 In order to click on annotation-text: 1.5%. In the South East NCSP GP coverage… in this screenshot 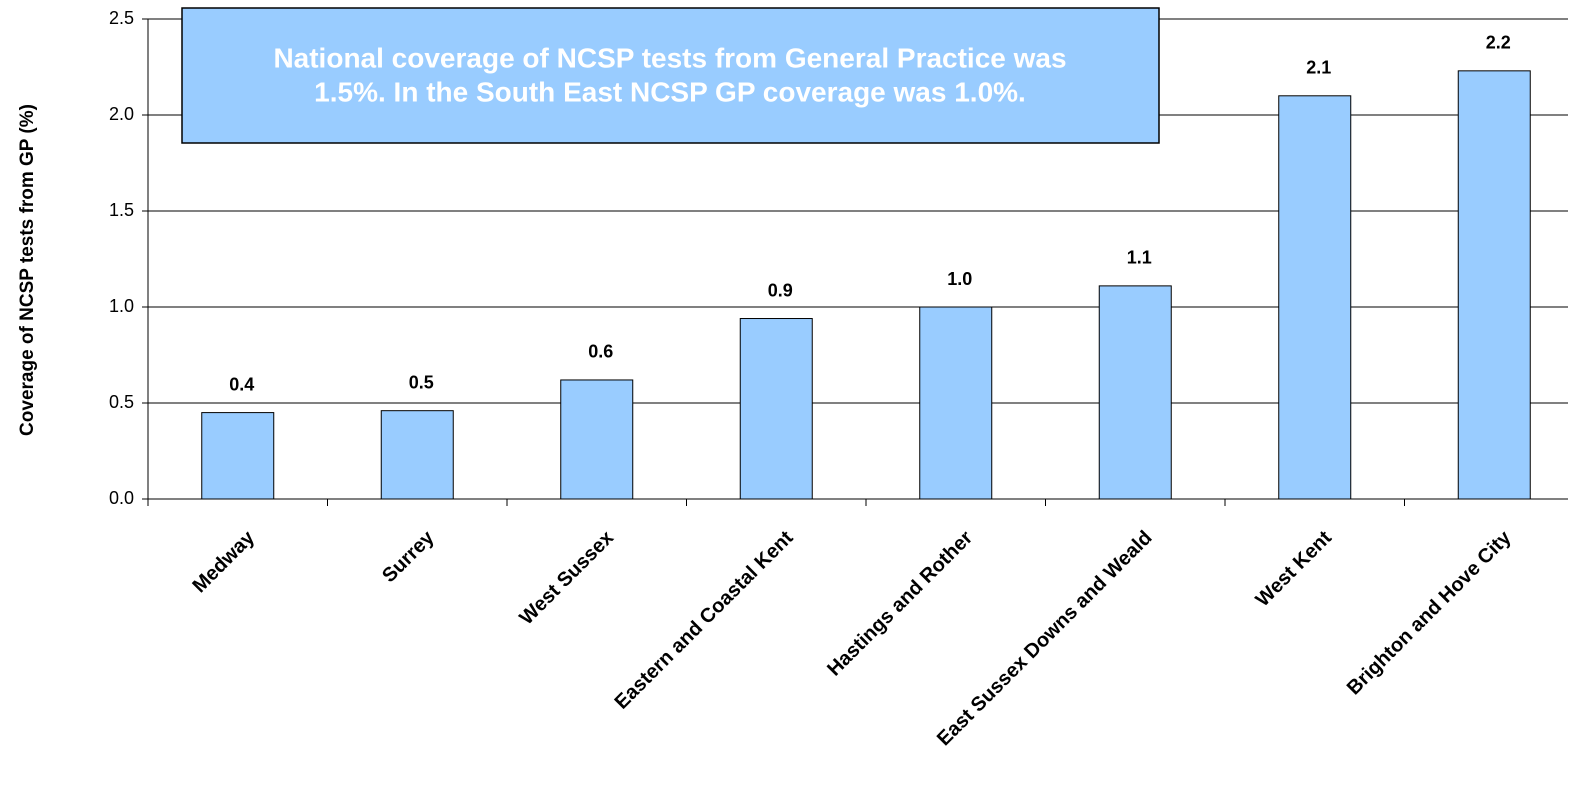, I will do `click(670, 91)`.